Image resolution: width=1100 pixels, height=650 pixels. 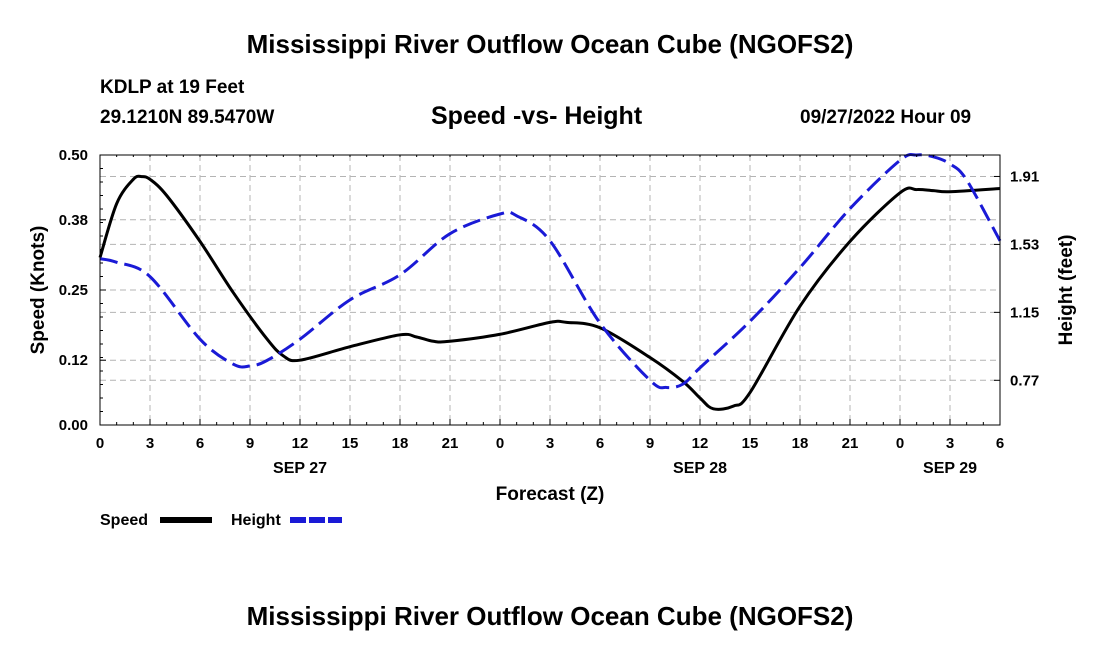 I want to click on chart-subtitle: Speed -vs- Height, so click(x=537, y=116).